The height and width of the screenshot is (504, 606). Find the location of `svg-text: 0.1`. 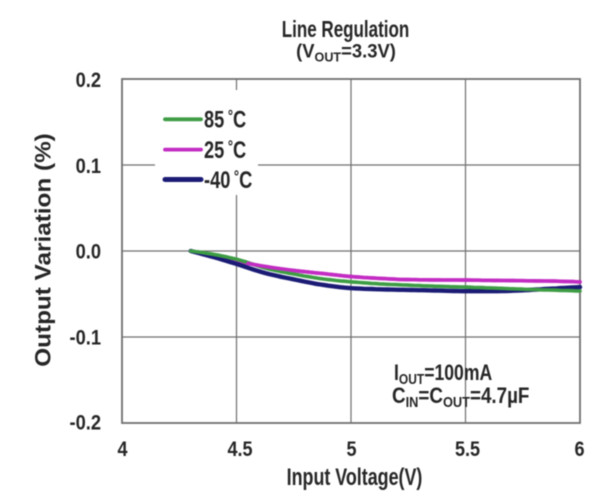

svg-text: 0.1 is located at coordinates (88, 167).